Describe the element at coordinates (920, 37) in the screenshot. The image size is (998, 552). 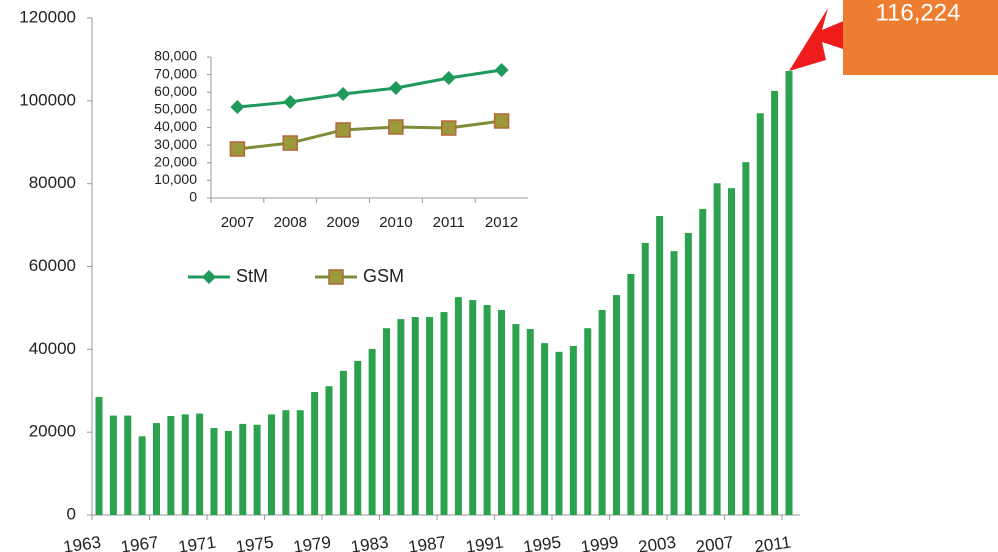
I see `annotation-box` at that location.